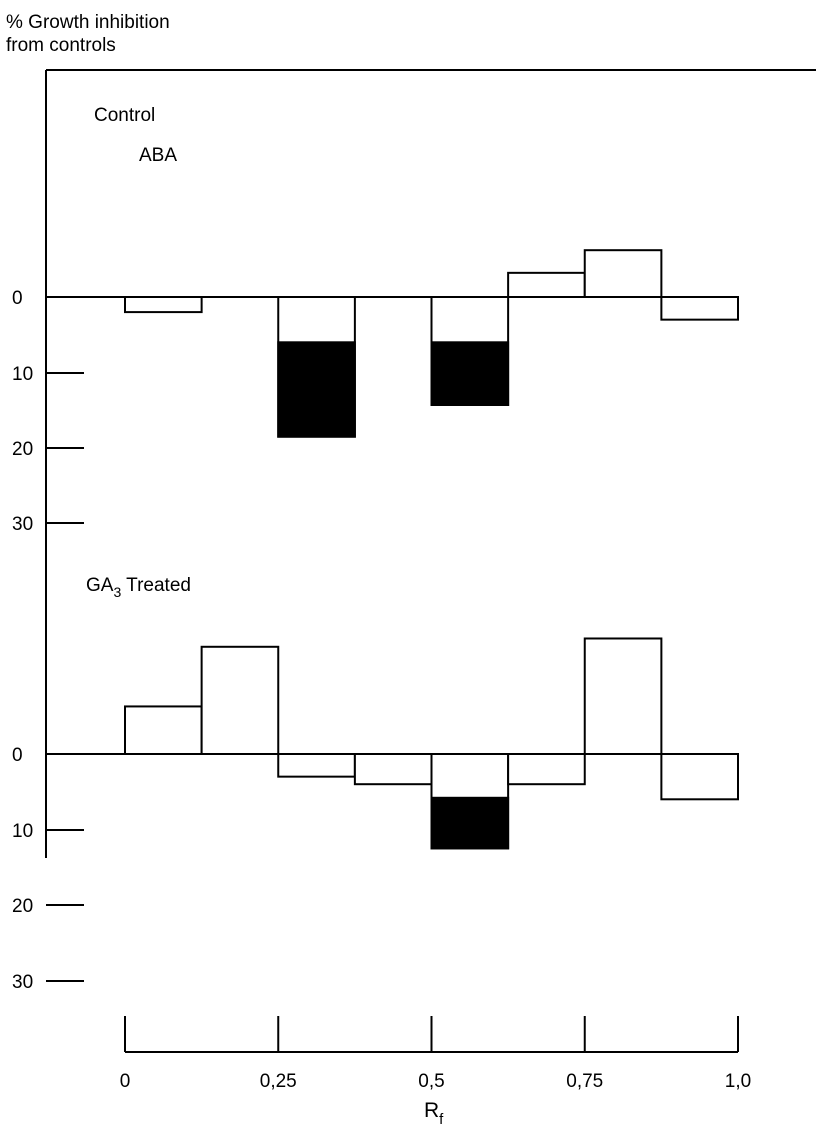  I want to click on legend-aba-label: ABA, so click(158, 155).